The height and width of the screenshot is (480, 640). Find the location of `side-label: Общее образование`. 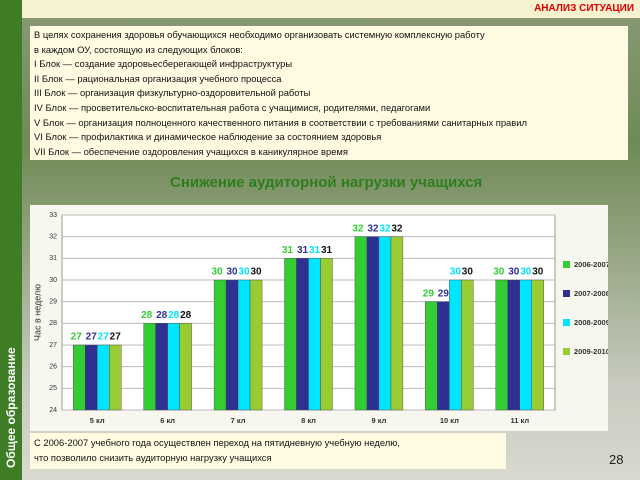

side-label: Общее образование is located at coordinates (11, 407).